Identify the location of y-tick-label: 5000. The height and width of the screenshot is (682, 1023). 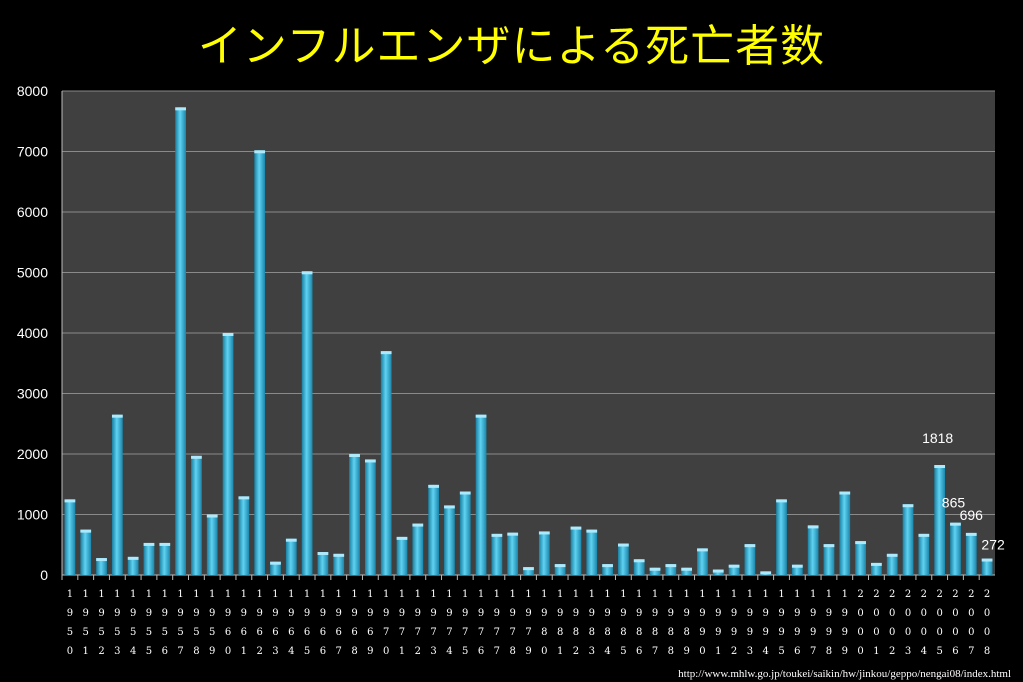
(32, 273).